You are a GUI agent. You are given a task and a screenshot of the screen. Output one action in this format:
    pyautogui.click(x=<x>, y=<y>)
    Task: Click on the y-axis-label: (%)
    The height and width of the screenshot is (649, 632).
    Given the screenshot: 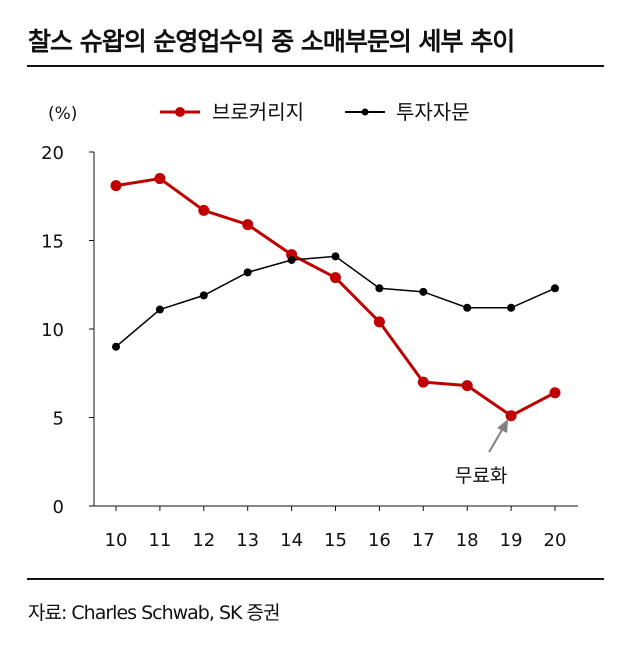 What is the action you would take?
    pyautogui.click(x=62, y=114)
    